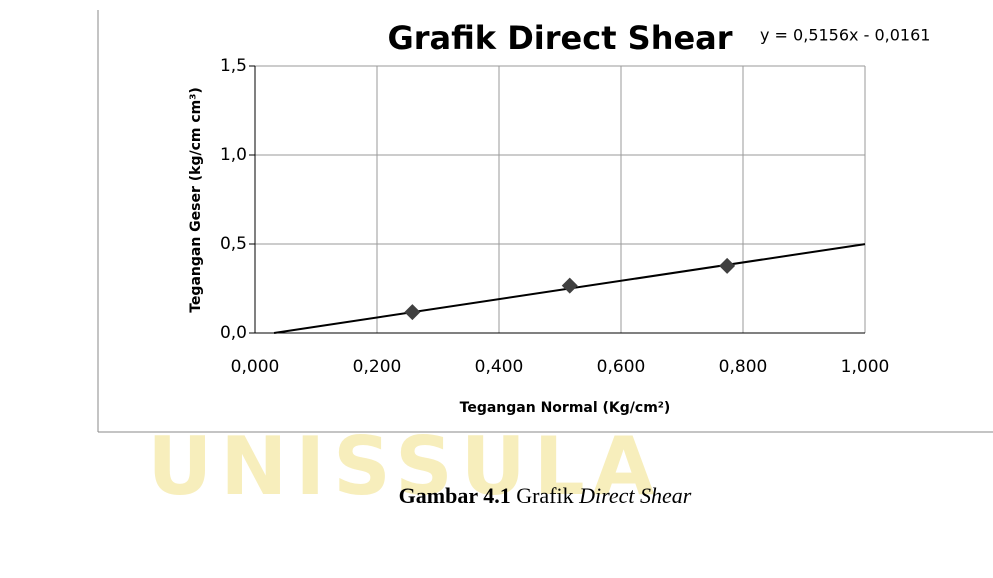 This screenshot has height=578, width=993. I want to click on chart-title: Grafik Direct Shear, so click(559, 38).